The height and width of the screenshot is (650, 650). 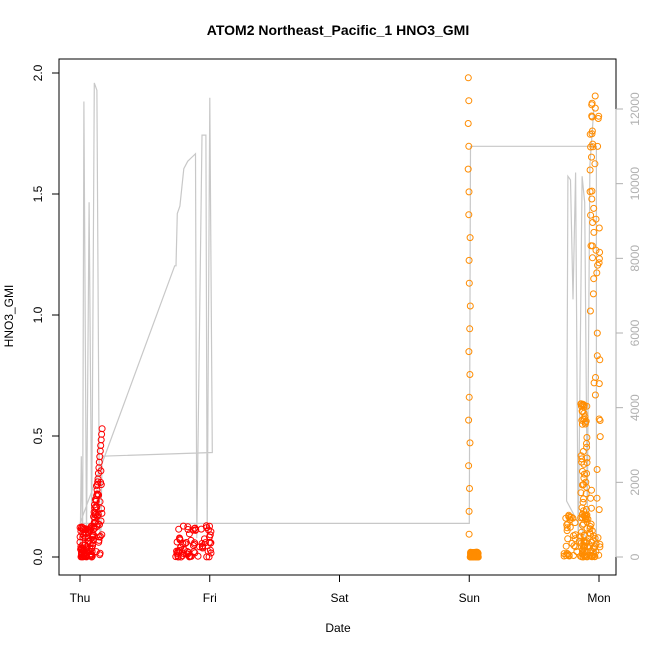 I want to click on x-tick-label: Sat, so click(x=339, y=598).